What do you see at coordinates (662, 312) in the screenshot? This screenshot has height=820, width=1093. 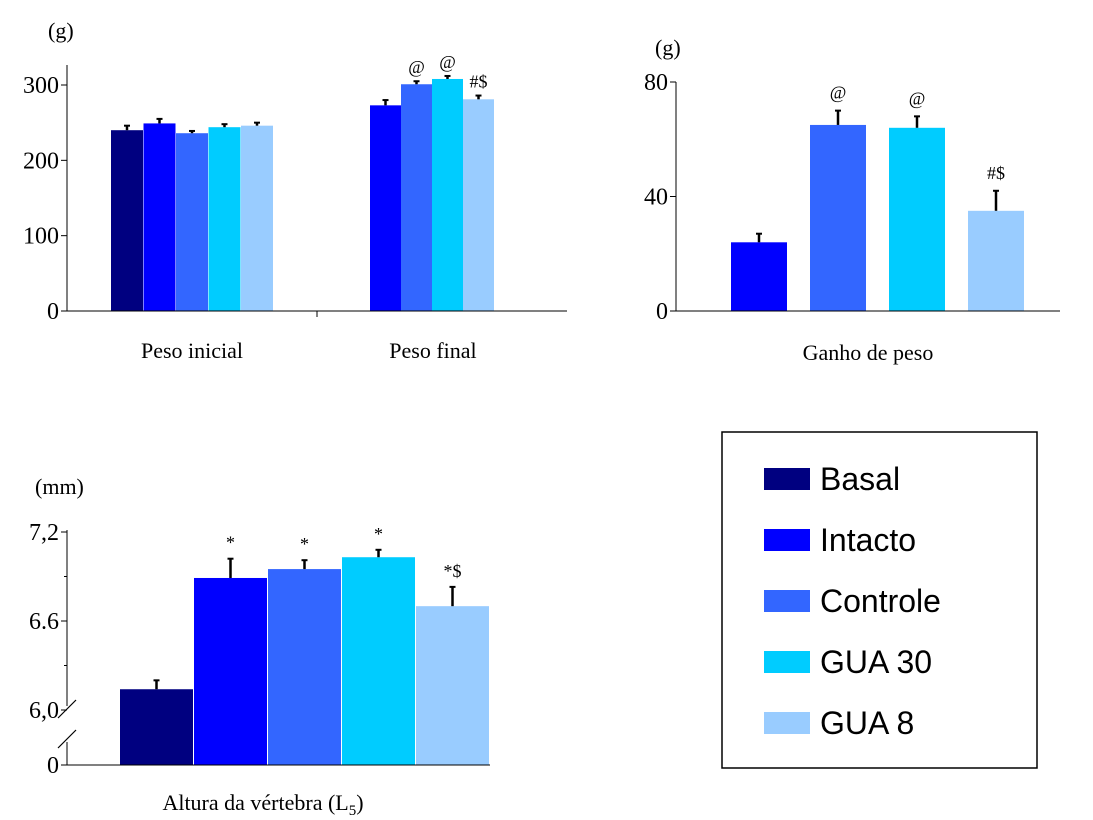 I see `gain-y-tick-label: 0` at bounding box center [662, 312].